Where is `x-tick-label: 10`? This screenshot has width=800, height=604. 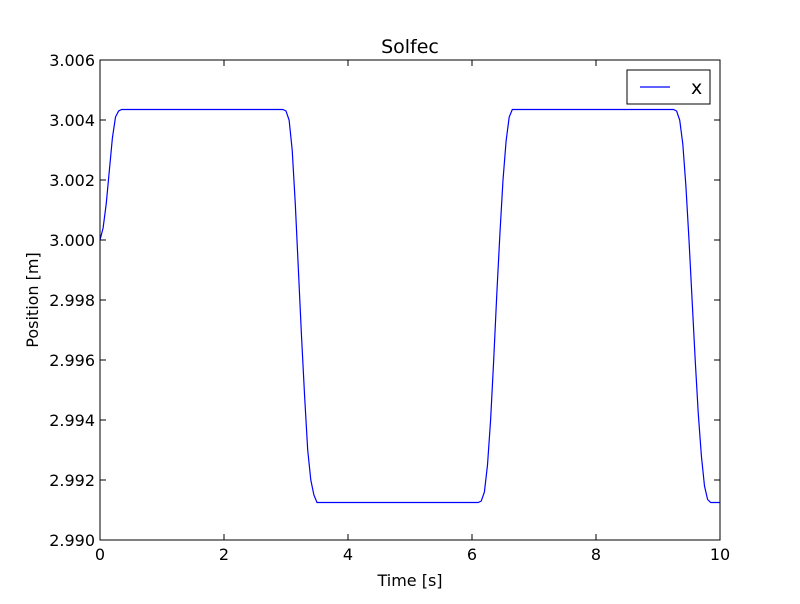 x-tick-label: 10 is located at coordinates (720, 554).